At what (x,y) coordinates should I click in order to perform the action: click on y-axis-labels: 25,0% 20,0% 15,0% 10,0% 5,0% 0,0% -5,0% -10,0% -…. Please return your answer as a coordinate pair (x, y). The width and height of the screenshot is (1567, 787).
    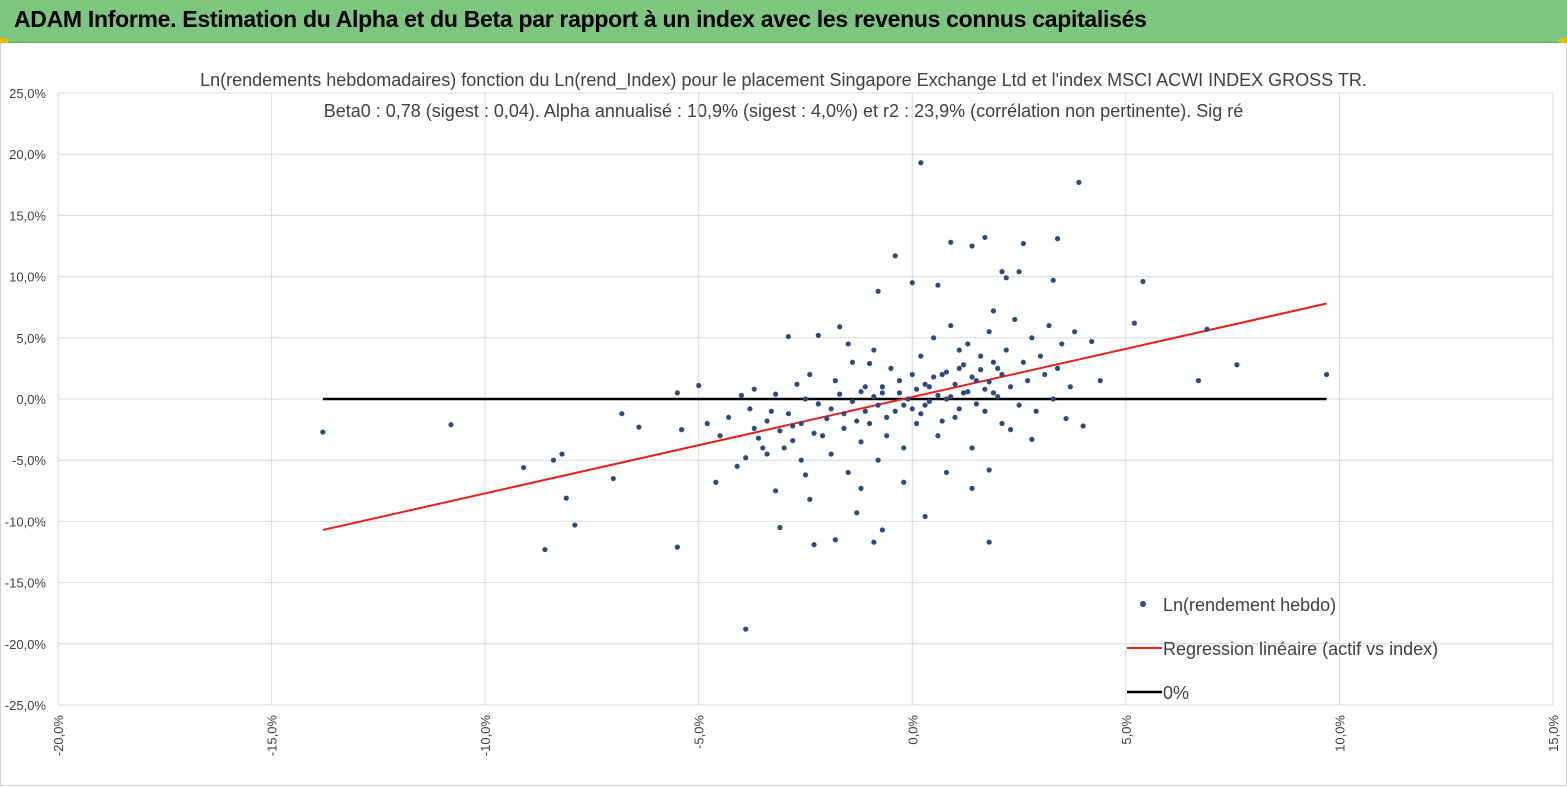
    Looking at the image, I should click on (26, 399).